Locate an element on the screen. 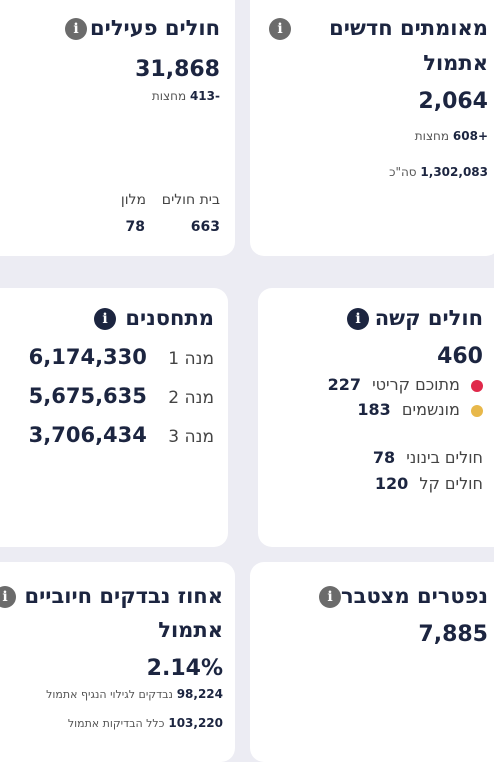 The image size is (494, 762). deceased-value: 7,885 is located at coordinates (453, 634).